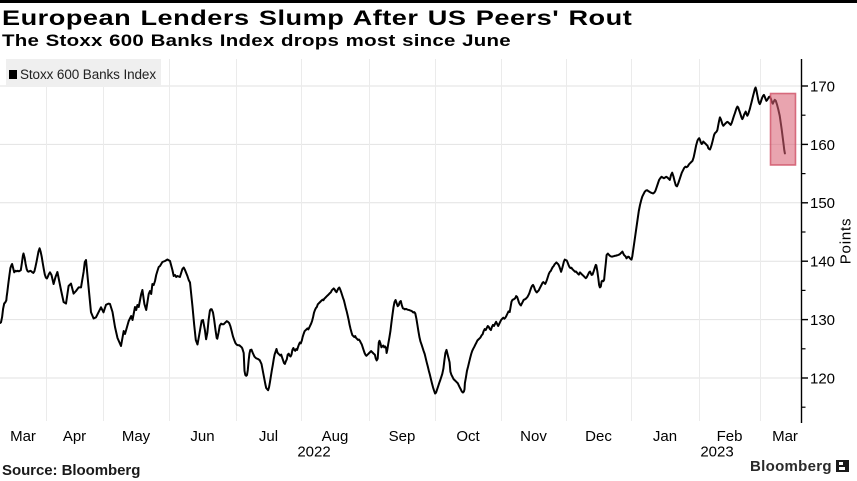 Image resolution: width=857 pixels, height=481 pixels. I want to click on svg-text: May, so click(136, 436).